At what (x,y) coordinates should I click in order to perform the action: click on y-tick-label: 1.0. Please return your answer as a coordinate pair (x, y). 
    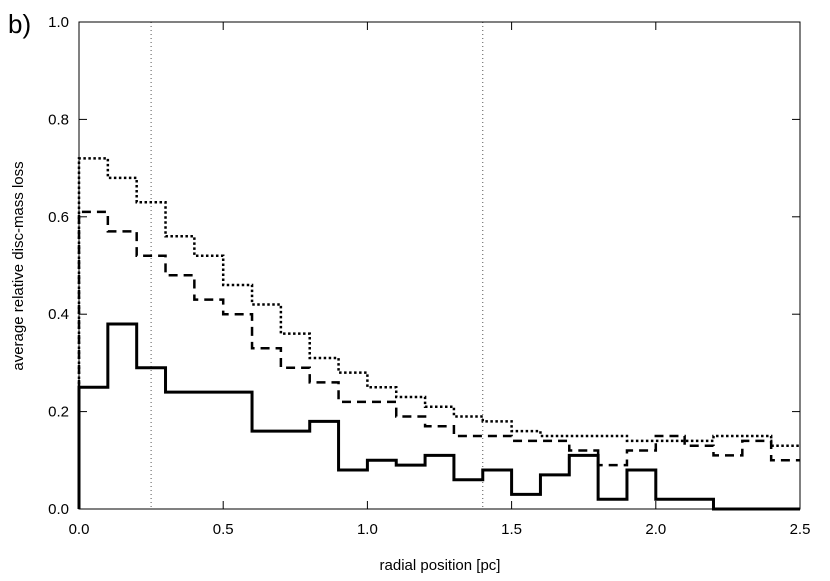
    Looking at the image, I should click on (58, 22).